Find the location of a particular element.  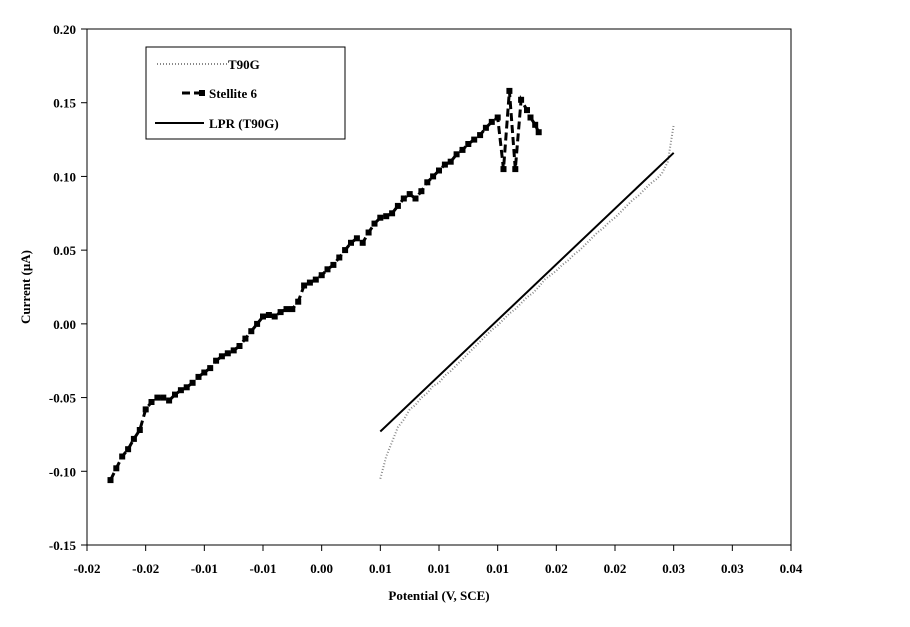

legend: T90G Stellite 6 LPR (T90G) is located at coordinates (245, 93).